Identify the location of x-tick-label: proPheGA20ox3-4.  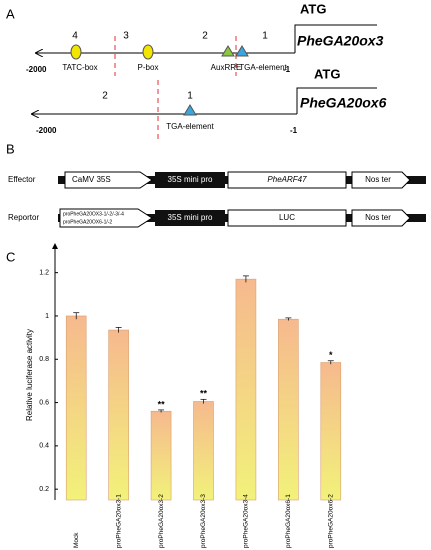
(246, 521).